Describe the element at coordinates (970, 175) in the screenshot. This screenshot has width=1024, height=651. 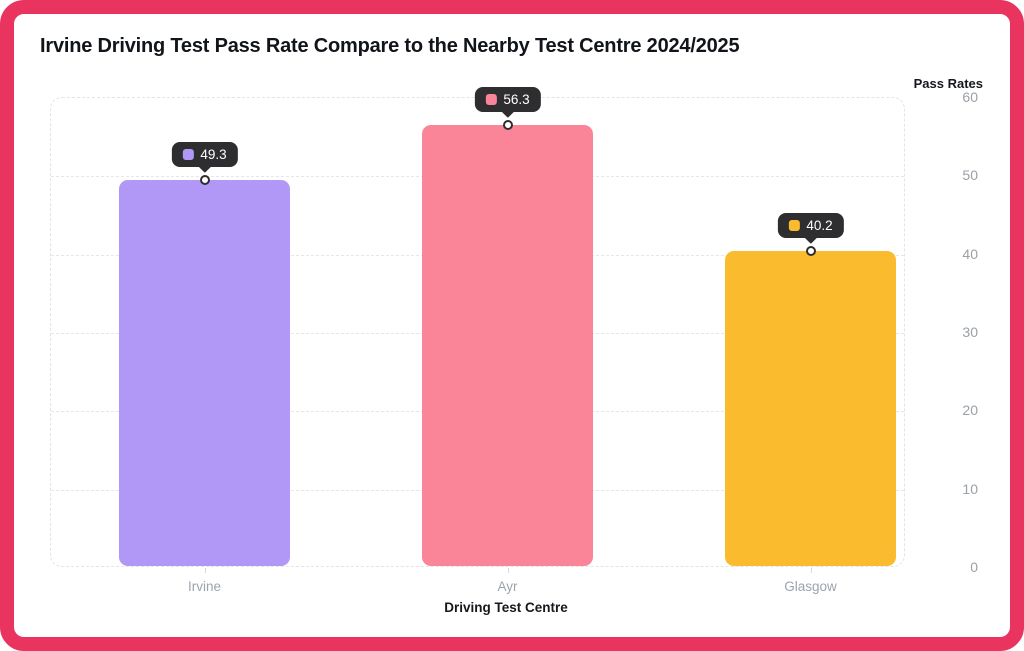
I see `y-axis-tick-label: 50` at that location.